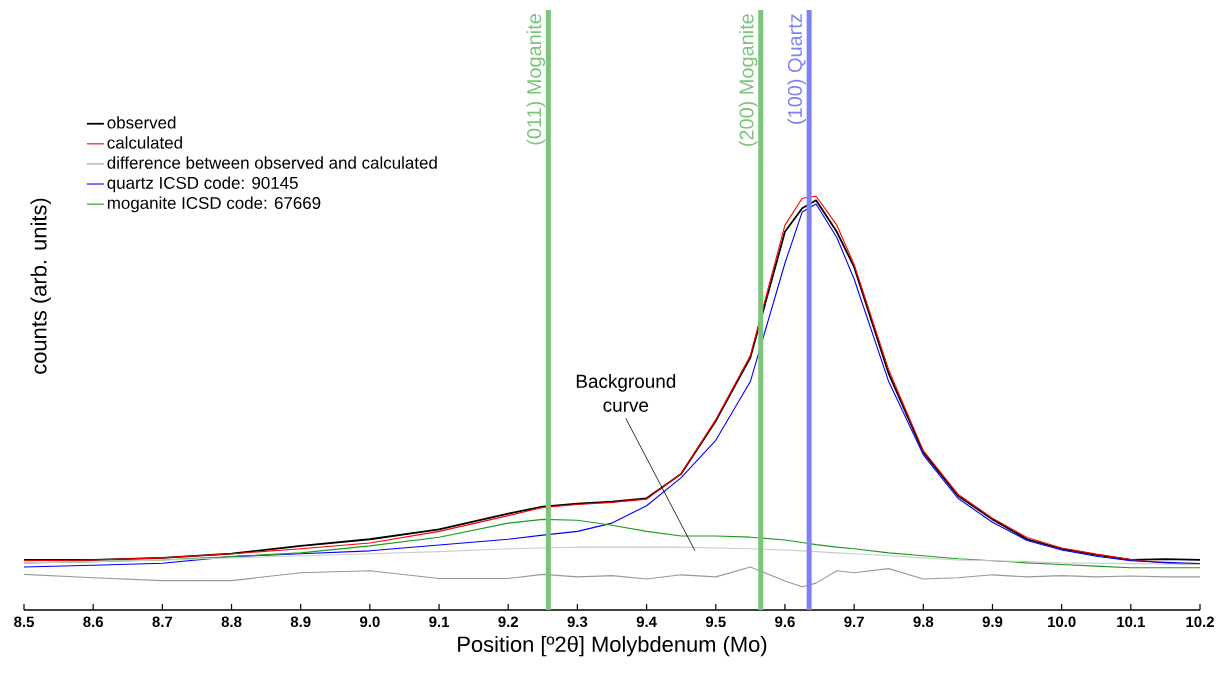 The image size is (1217, 687). Describe the element at coordinates (370, 622) in the screenshot. I see `x-tick-label: 9.0` at that location.